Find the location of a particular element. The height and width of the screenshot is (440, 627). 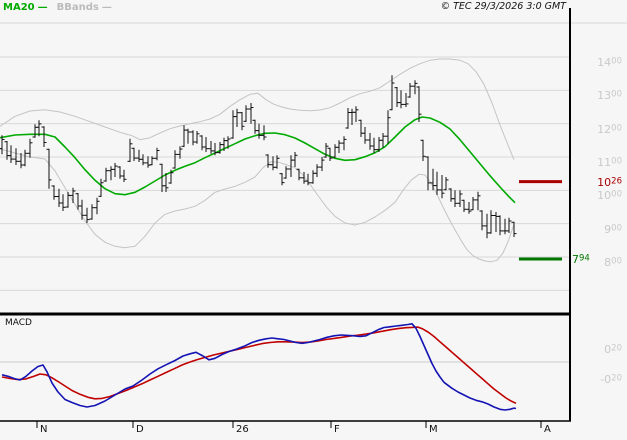

panel-separator is located at coordinates (285, 314).